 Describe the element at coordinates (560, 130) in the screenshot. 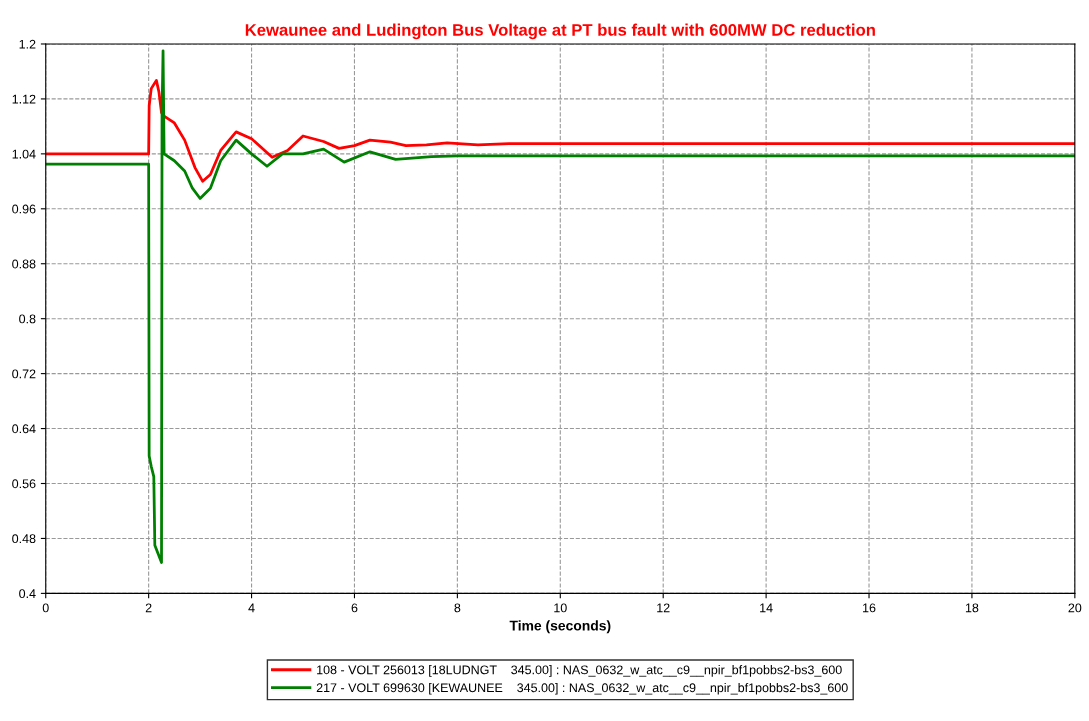

I see `line-series` at that location.